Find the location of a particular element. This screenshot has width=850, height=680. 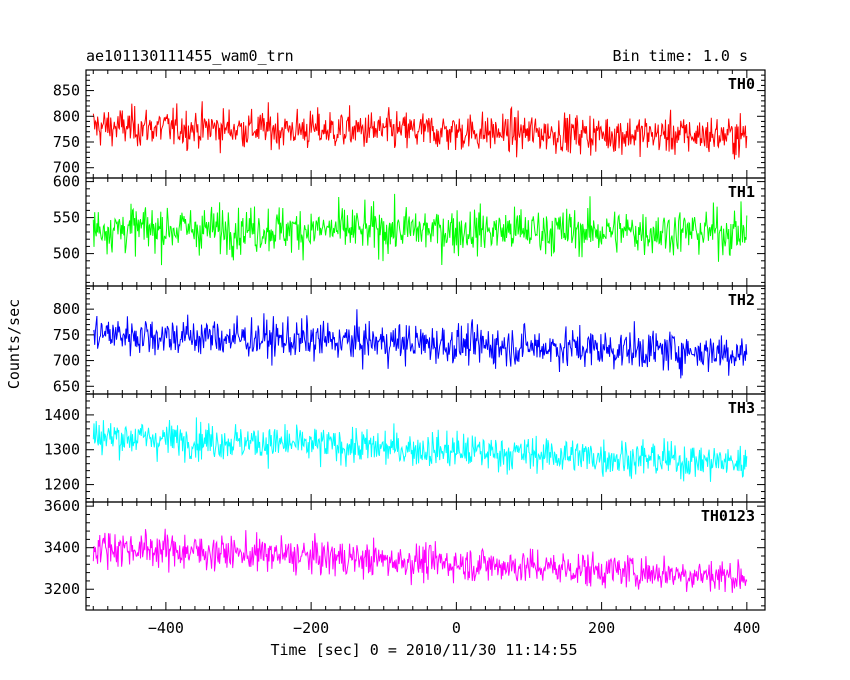

panel-th0: 700 750 800 850 TH0 is located at coordinates (409, 124).